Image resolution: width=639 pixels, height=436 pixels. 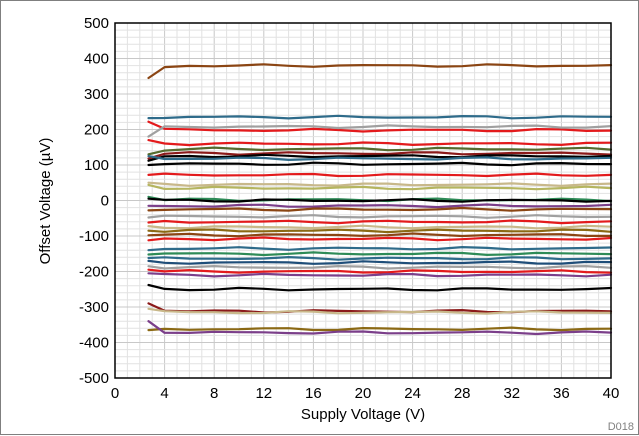 What do you see at coordinates (462, 393) in the screenshot?
I see `x-tick-label: 28` at bounding box center [462, 393].